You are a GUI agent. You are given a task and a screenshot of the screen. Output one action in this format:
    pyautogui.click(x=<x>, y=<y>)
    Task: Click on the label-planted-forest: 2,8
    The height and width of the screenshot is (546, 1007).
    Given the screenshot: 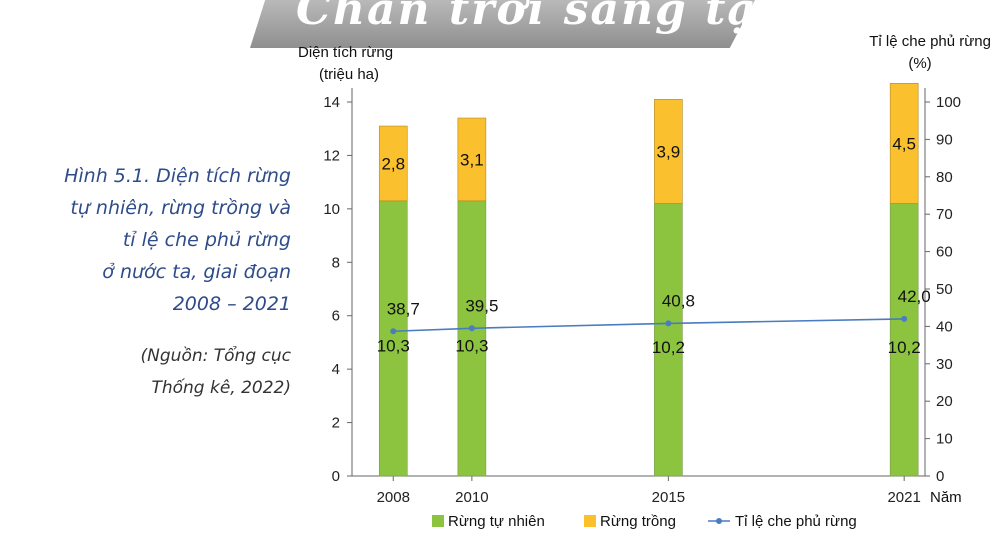 What is the action you would take?
    pyautogui.click(x=393, y=163)
    